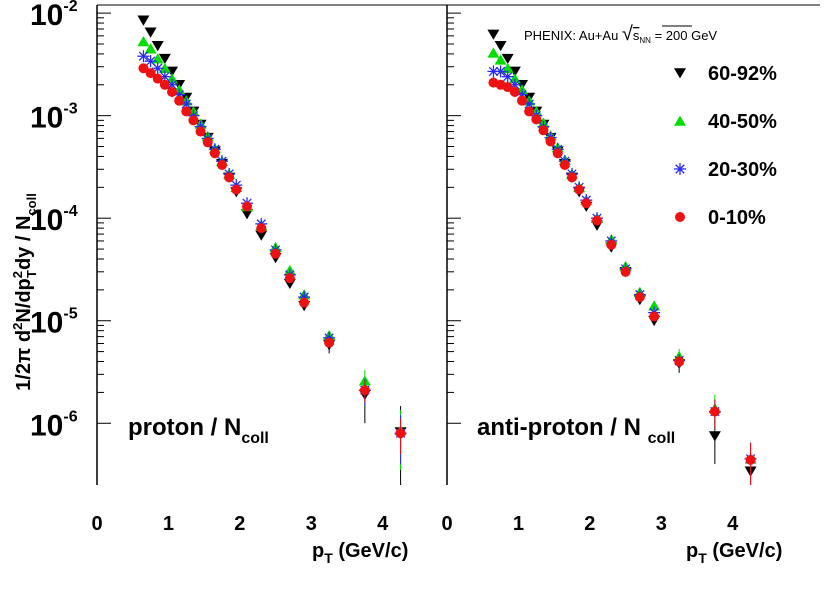 This screenshot has height=605, width=830. What do you see at coordinates (70, 109) in the screenshot?
I see `y-tick-exponent: -3` at bounding box center [70, 109].